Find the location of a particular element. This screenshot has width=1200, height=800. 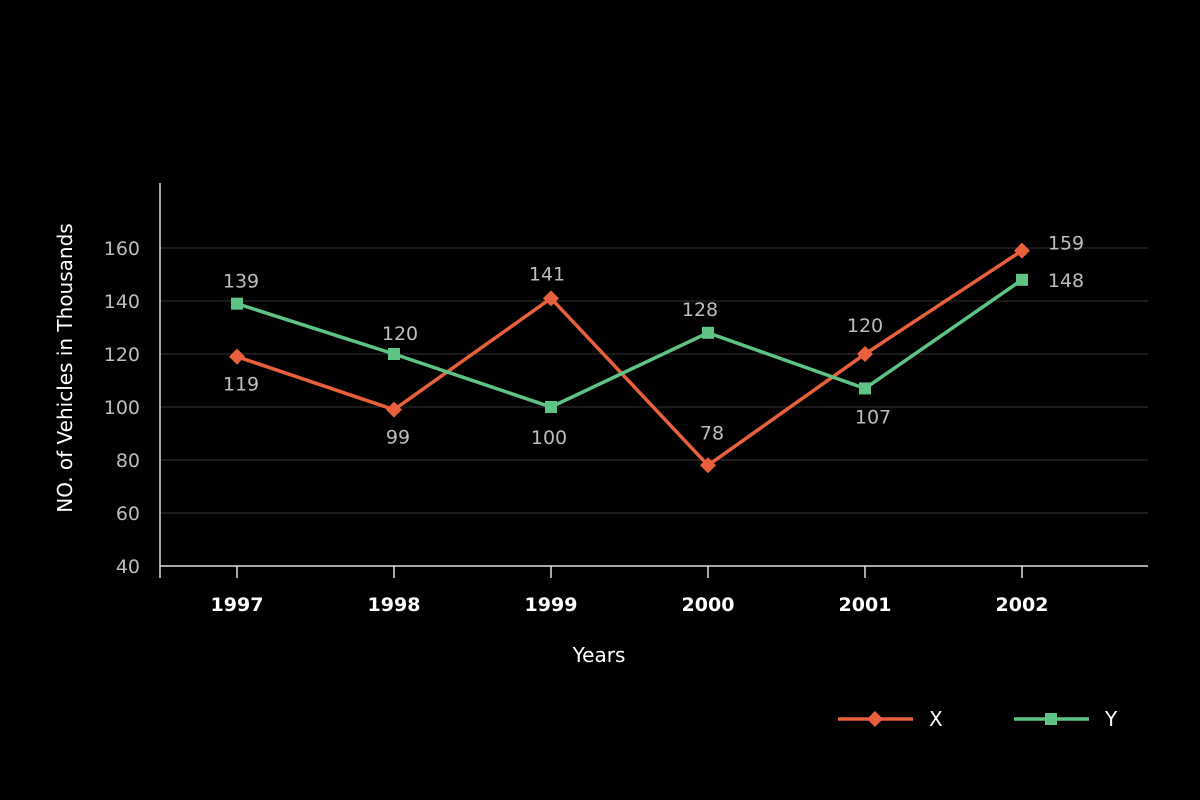

legend-label: Y is located at coordinates (1111, 719).